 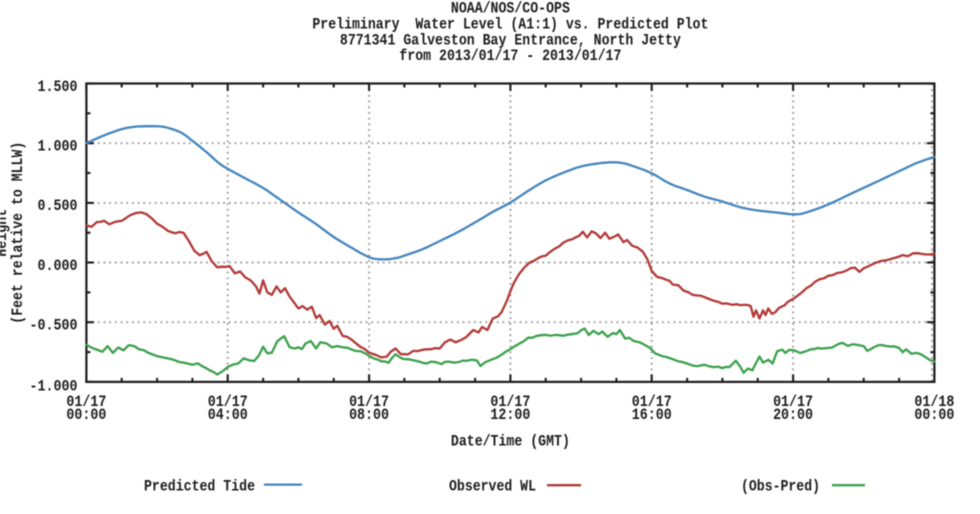 I want to click on svg-text: 08:00, so click(x=369, y=415).